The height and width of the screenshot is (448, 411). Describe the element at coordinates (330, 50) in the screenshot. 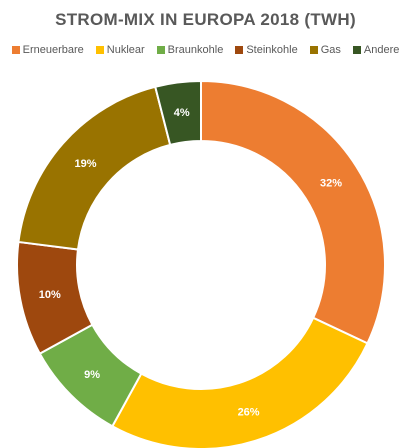

I see `legend-label: Gas` at that location.